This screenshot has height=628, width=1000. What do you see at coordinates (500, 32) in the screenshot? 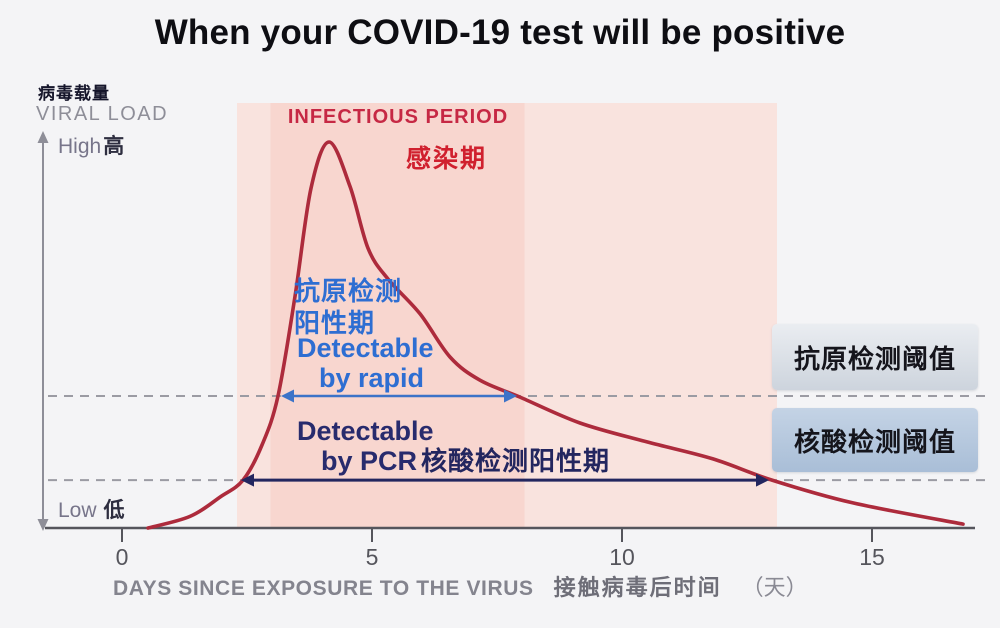
I see `page-title: When your COVID-19 test will be positive` at bounding box center [500, 32].